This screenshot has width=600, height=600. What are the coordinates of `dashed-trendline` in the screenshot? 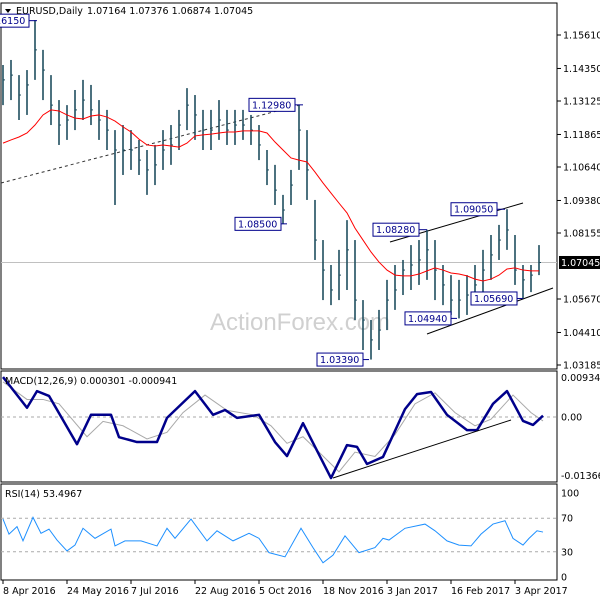 It's located at (150, 144).